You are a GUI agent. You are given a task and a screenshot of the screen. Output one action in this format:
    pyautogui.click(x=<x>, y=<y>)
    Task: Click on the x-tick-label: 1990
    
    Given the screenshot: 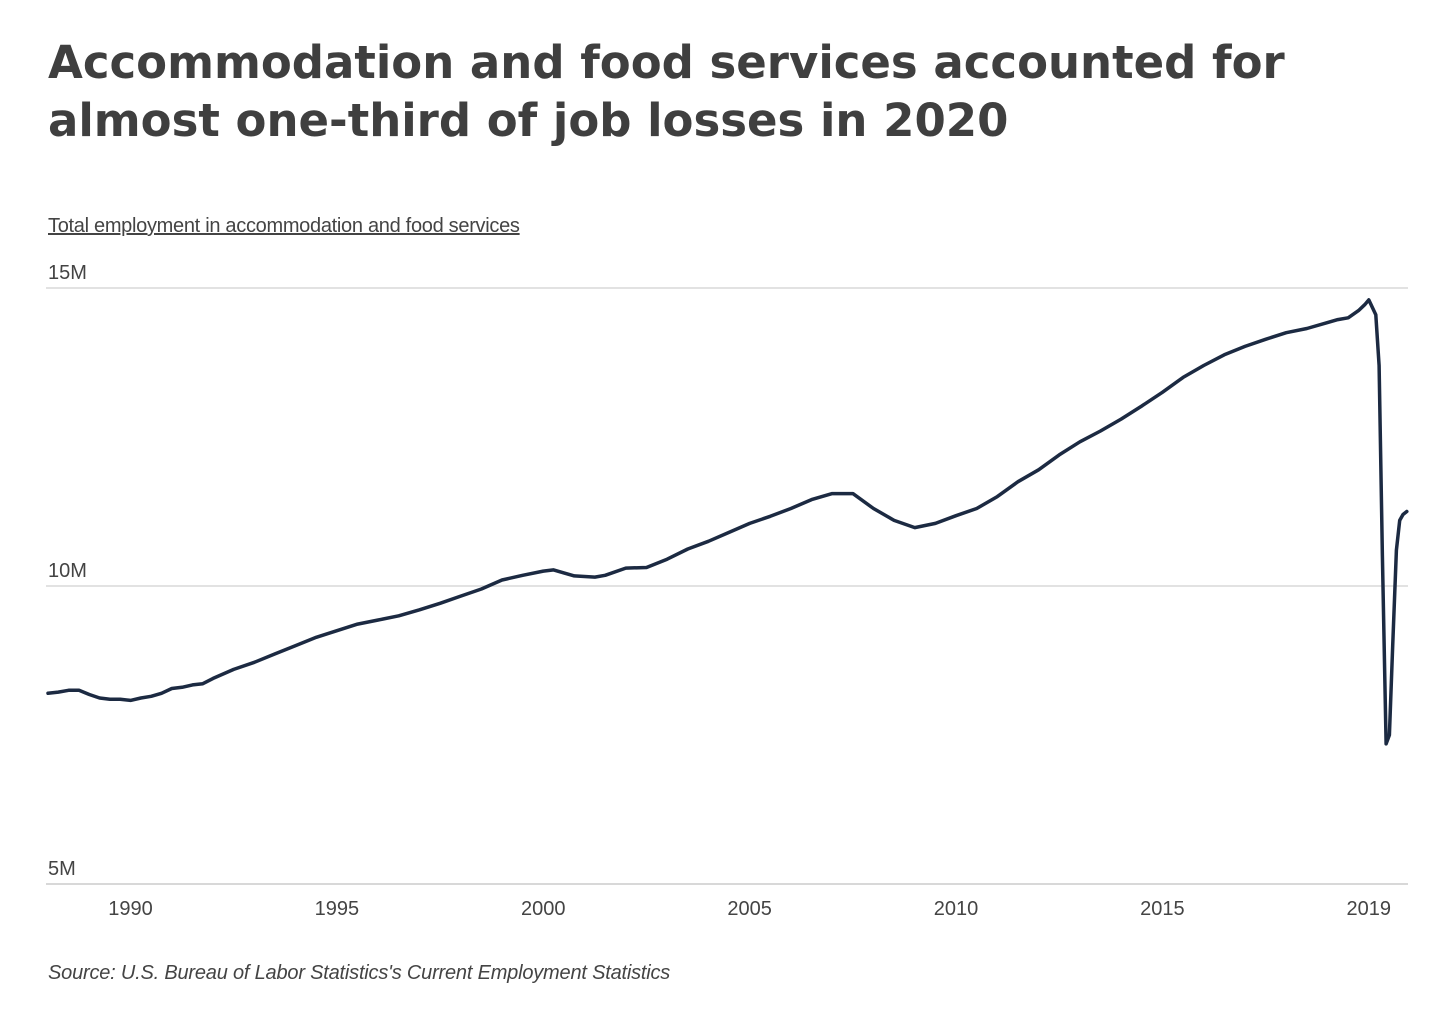 What is the action you would take?
    pyautogui.click(x=130, y=909)
    